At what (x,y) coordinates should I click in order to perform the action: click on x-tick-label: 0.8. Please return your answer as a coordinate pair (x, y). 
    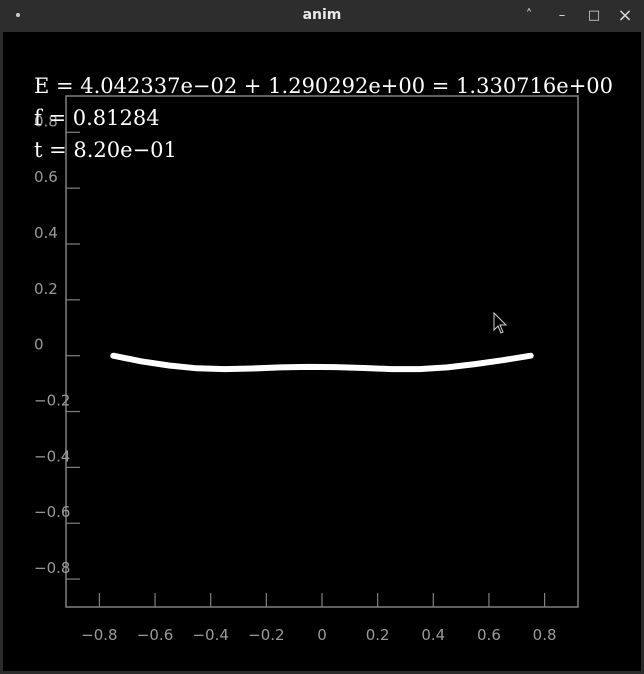
    Looking at the image, I should click on (545, 635).